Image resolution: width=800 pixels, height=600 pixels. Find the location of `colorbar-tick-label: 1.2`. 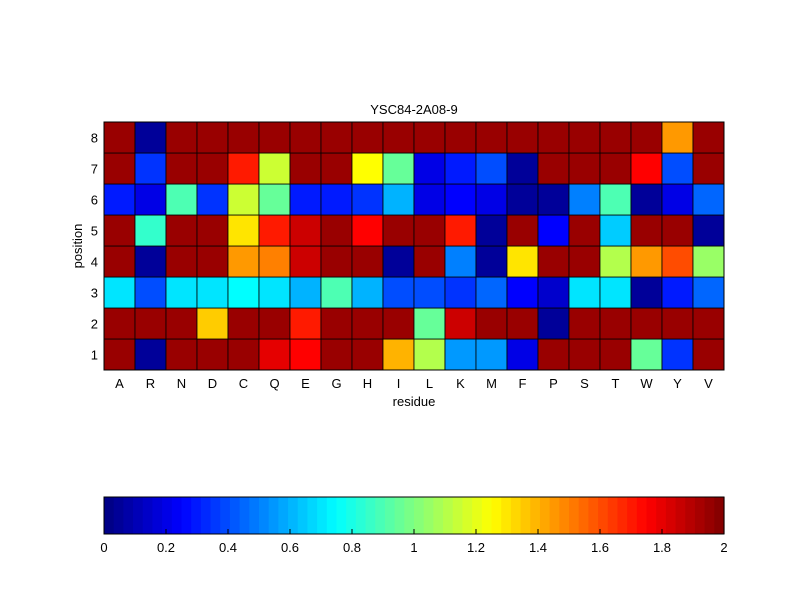

colorbar-tick-label: 1.2 is located at coordinates (476, 547).